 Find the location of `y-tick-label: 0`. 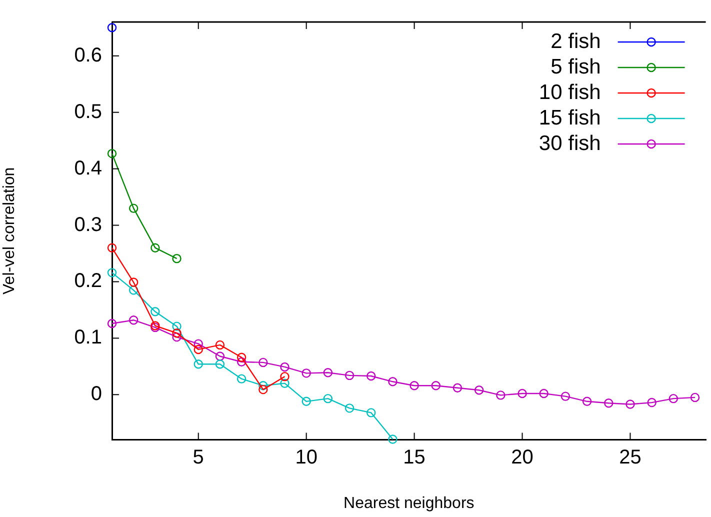

y-tick-label: 0 is located at coordinates (96, 394).